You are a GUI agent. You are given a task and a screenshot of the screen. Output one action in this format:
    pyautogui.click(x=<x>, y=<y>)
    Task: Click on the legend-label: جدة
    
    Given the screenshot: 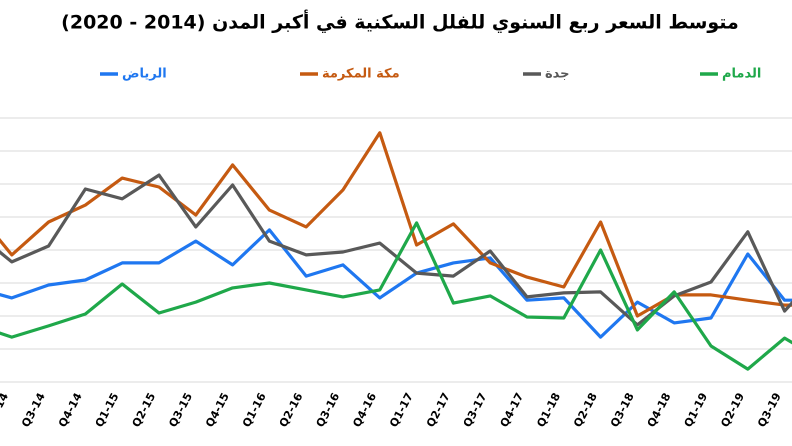 What is the action you would take?
    pyautogui.click(x=557, y=74)
    